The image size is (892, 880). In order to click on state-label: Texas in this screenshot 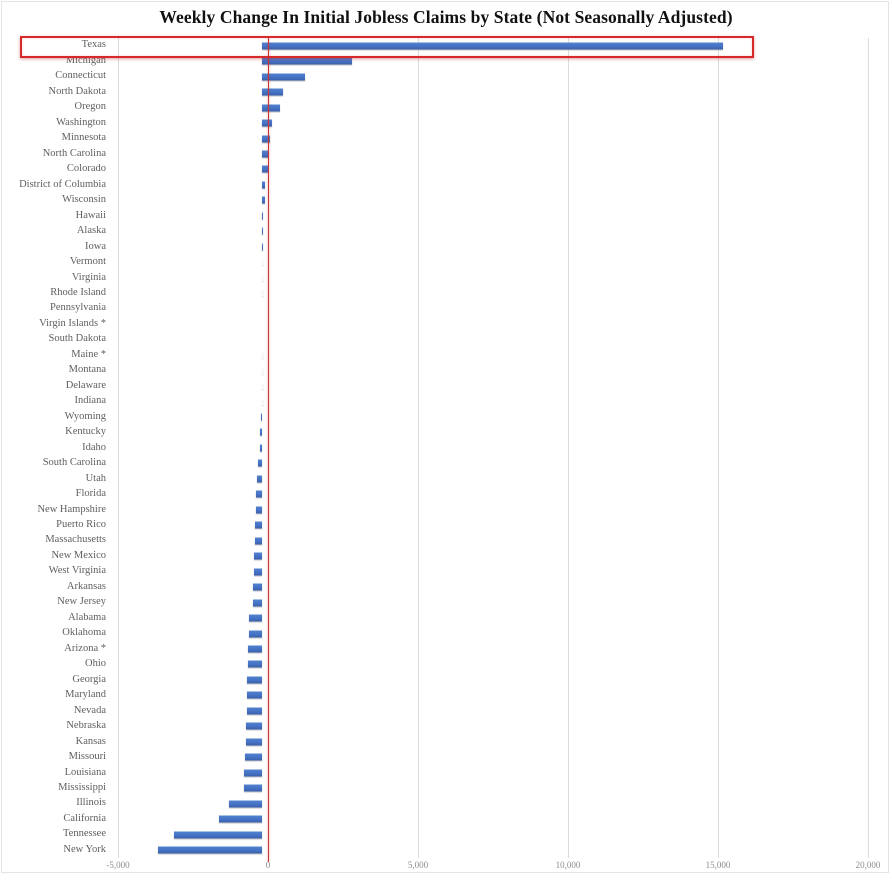, I will do `click(93, 45)`.